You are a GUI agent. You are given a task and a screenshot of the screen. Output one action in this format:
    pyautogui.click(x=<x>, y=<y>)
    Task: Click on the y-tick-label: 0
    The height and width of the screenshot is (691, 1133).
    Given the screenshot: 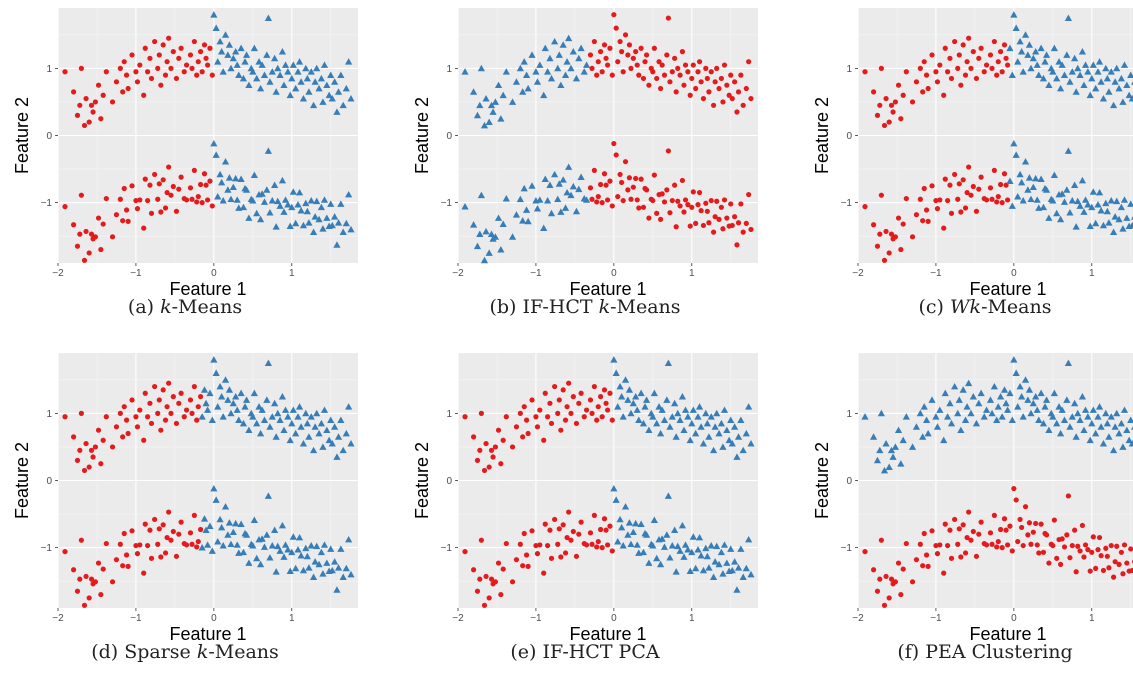 What is the action you would take?
    pyautogui.click(x=49, y=136)
    